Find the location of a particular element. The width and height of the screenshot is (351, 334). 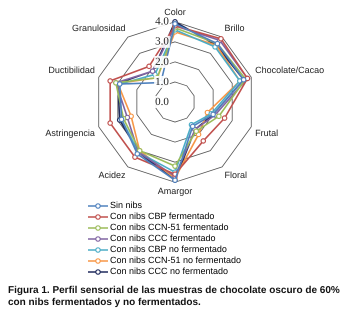

legend-label: Con nibs CCN-51 fermentado is located at coordinates (169, 227).